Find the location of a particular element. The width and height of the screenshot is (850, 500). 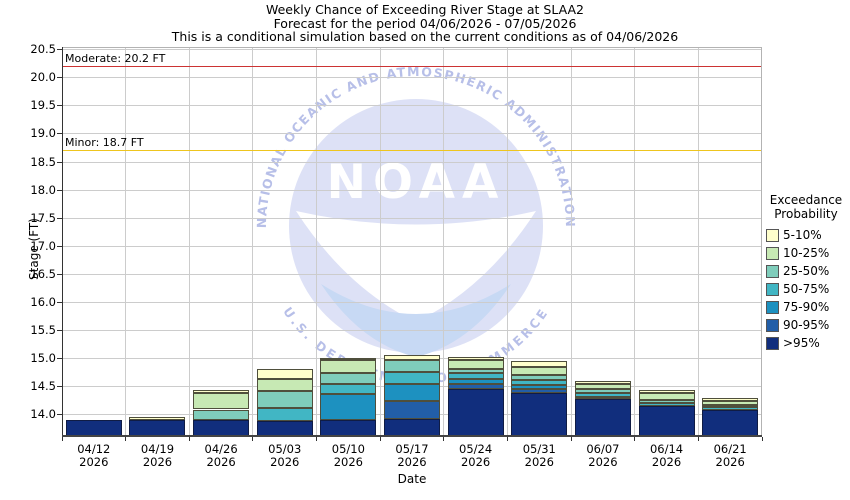

x-tick-label: 05/10 2026 is located at coordinates (348, 456).